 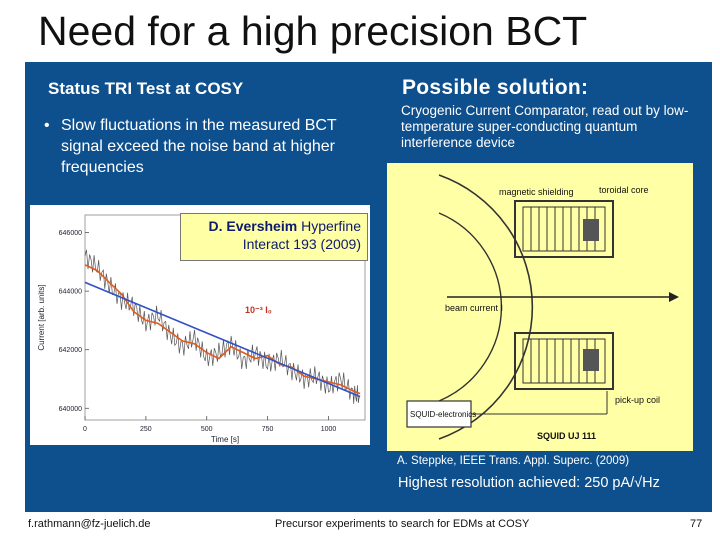 I want to click on right-heading: Possible solution:, so click(x=495, y=87).